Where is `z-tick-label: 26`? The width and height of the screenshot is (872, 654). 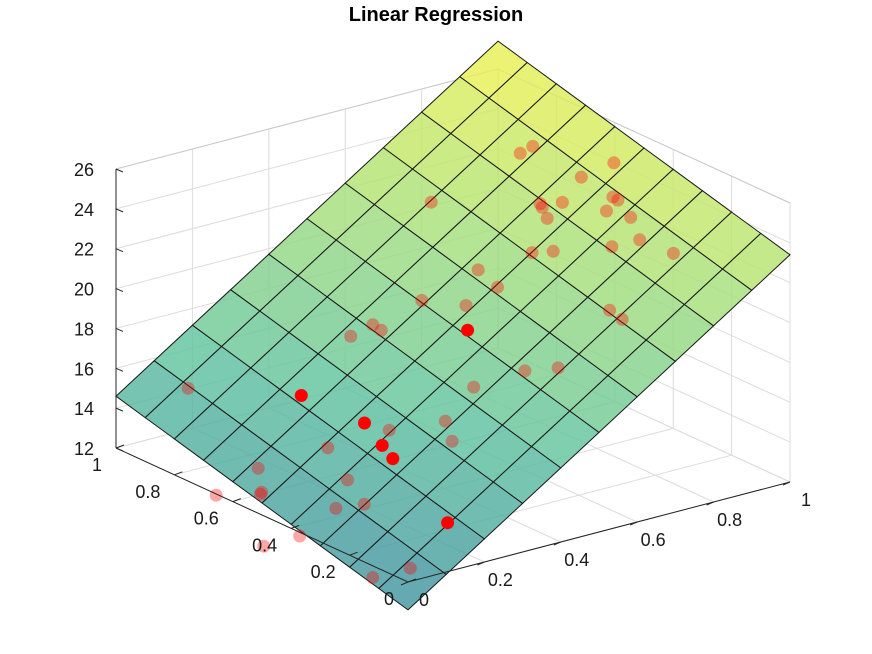 z-tick-label: 26 is located at coordinates (84, 170).